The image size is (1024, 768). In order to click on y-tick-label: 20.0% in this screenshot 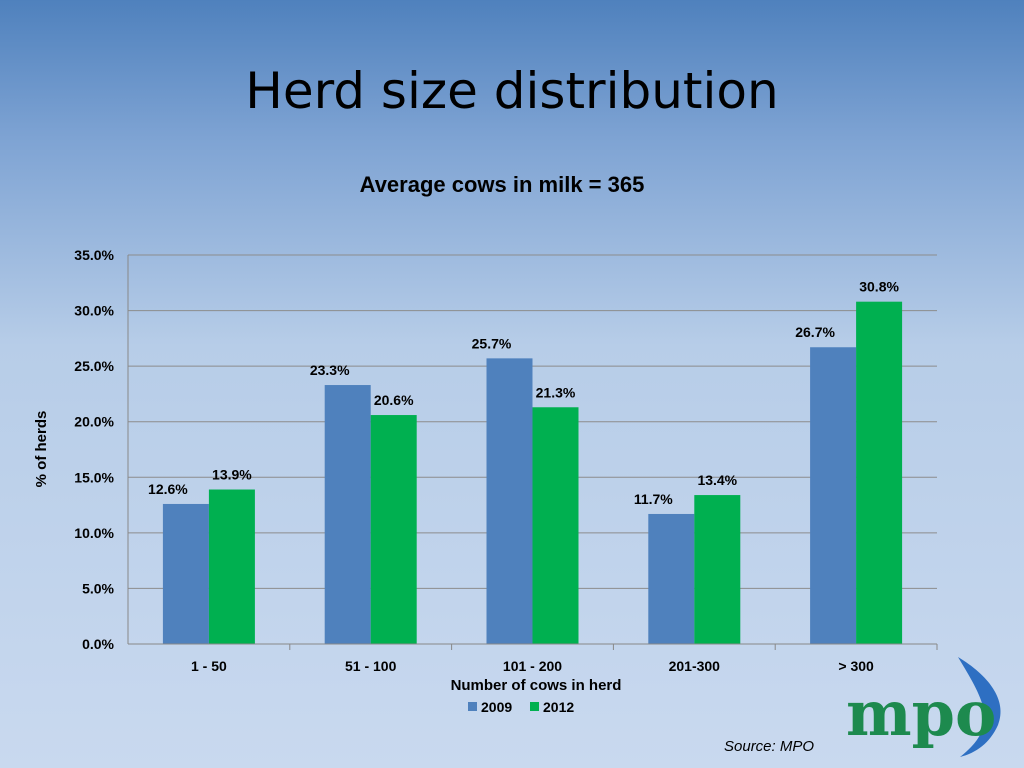, I will do `click(94, 422)`.